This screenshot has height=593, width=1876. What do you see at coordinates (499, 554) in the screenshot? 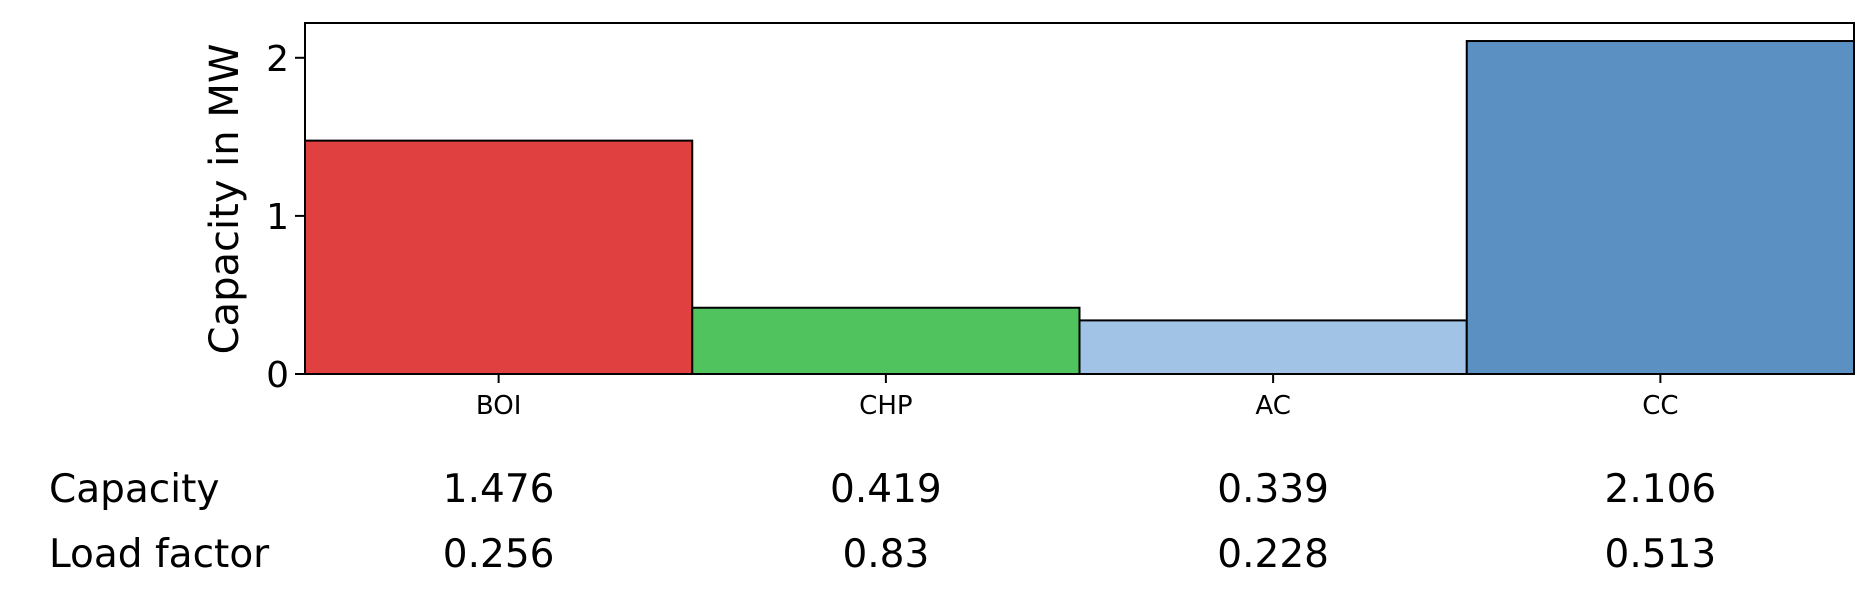
I see `table-cell: 0.256` at bounding box center [499, 554].